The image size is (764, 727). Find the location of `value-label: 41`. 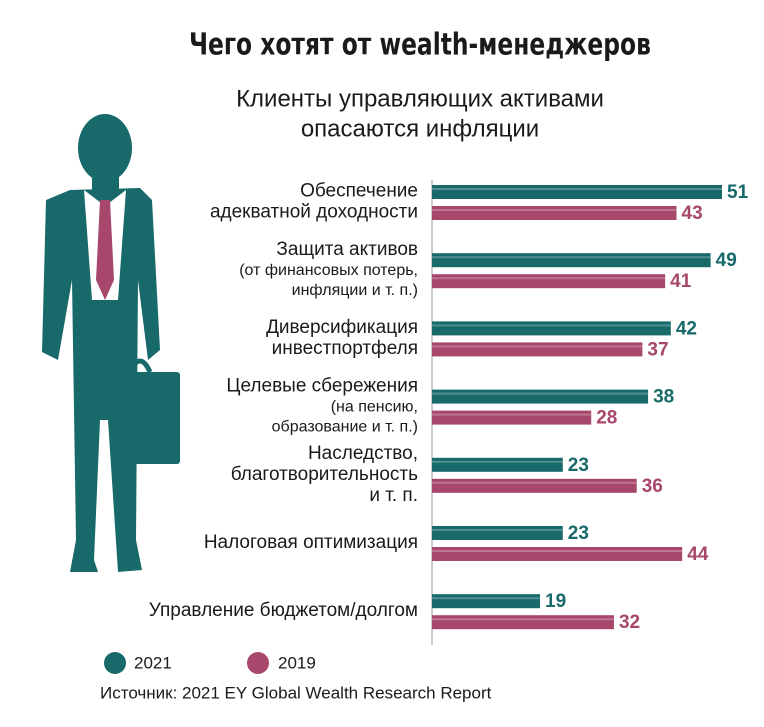

value-label: 41 is located at coordinates (681, 281).